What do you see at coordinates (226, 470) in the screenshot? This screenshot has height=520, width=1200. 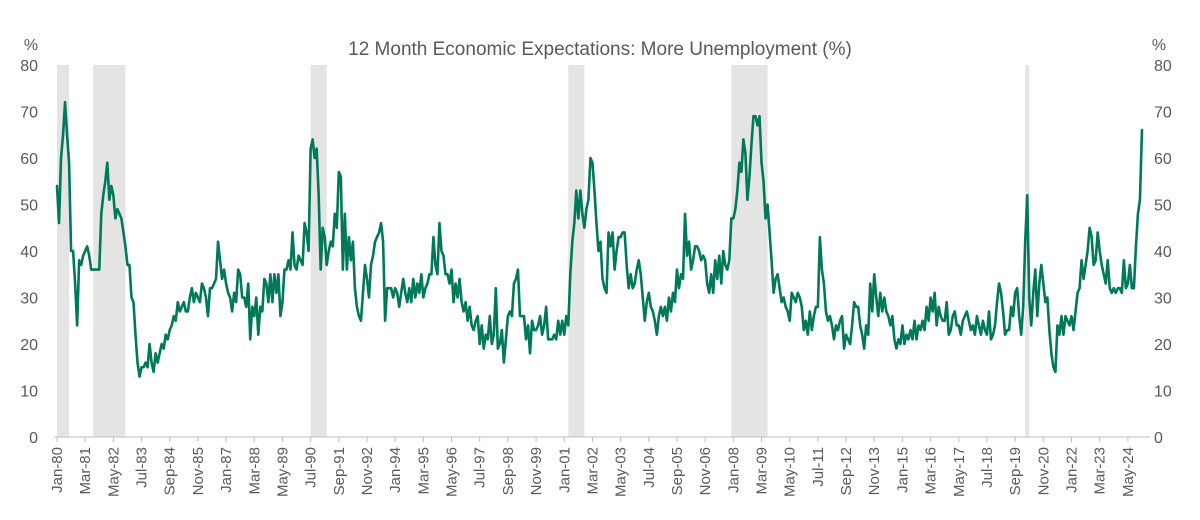 I see `x-tick-label: Jan-87` at bounding box center [226, 470].